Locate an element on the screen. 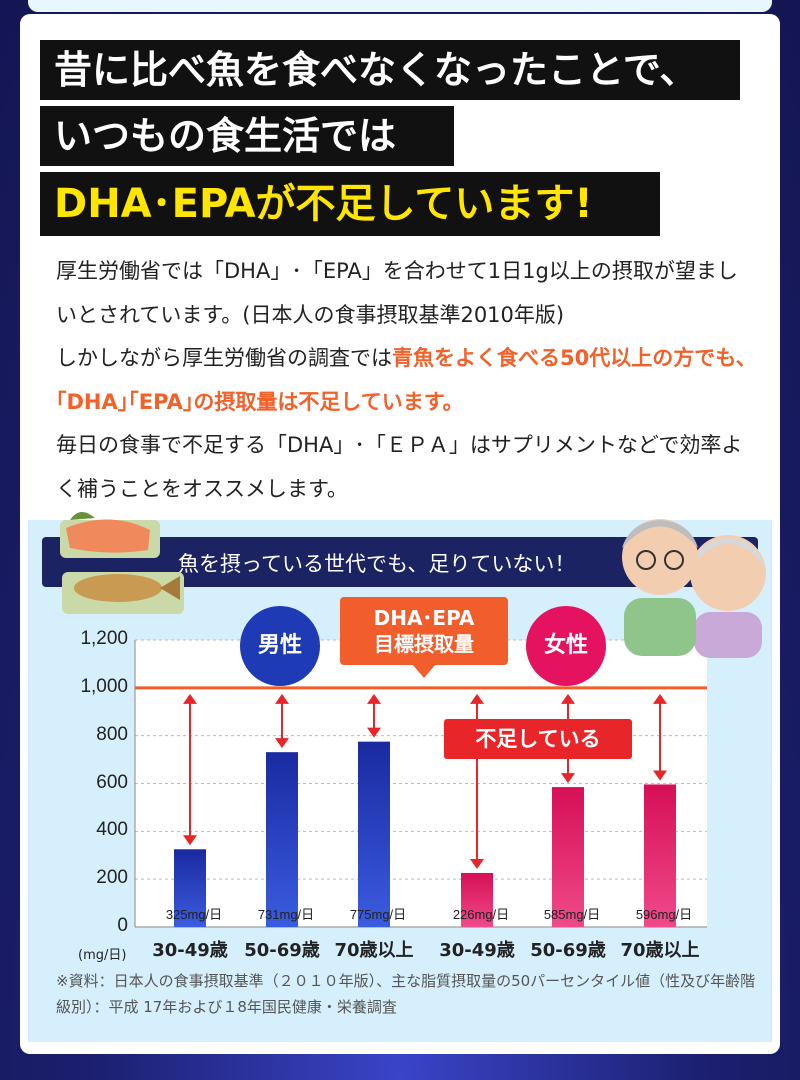  target-intake-line-1: DHA･EPA is located at coordinates (424, 618).